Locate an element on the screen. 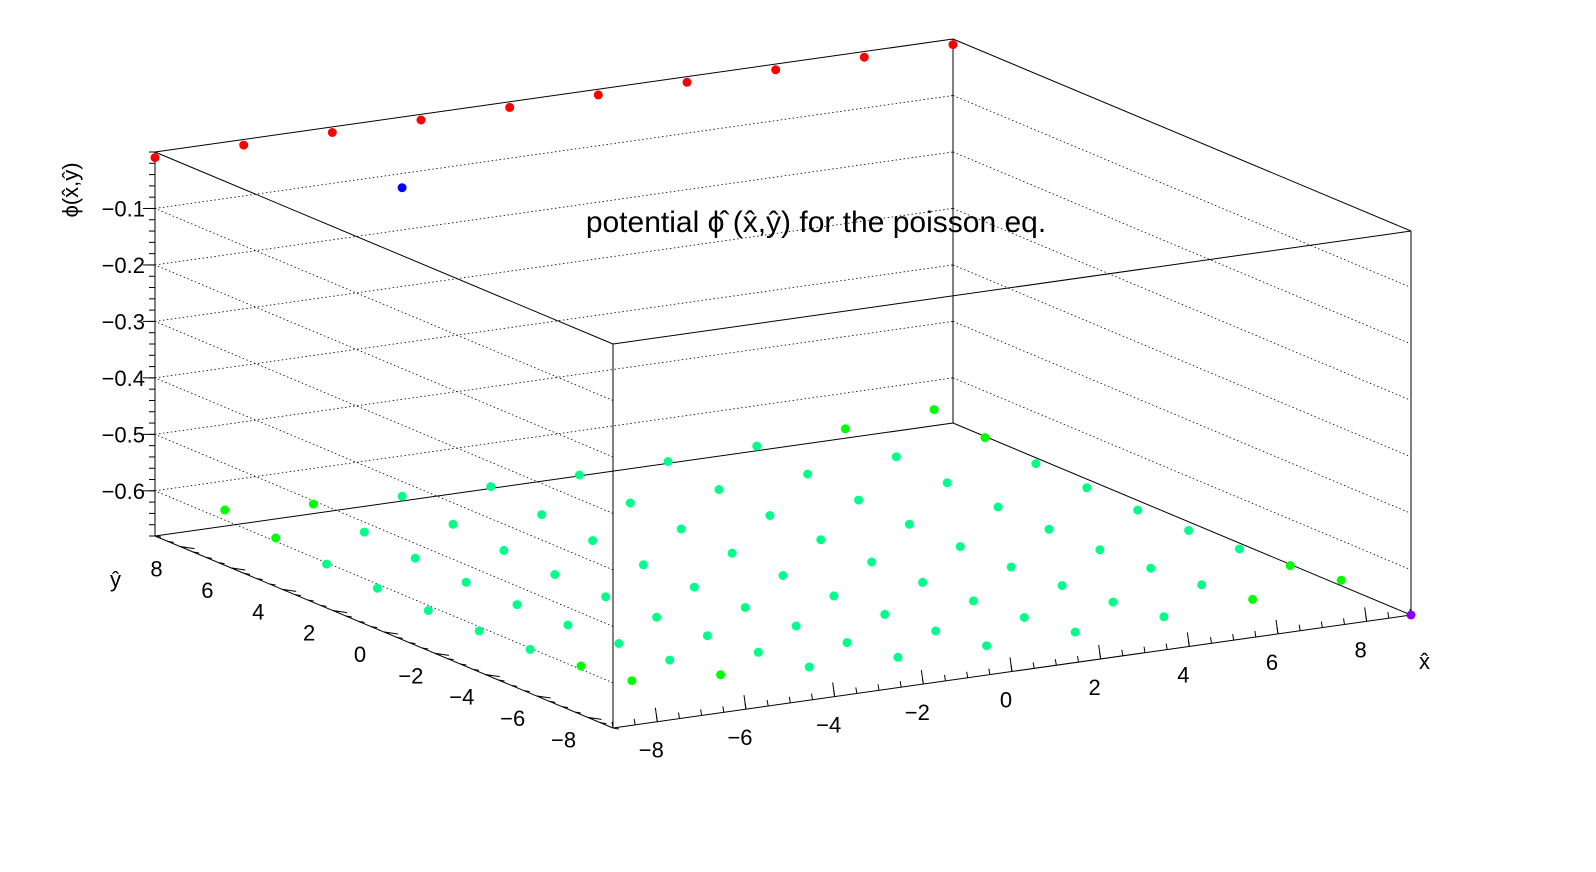  y-axis-tick-label: −8 is located at coordinates (563, 739).